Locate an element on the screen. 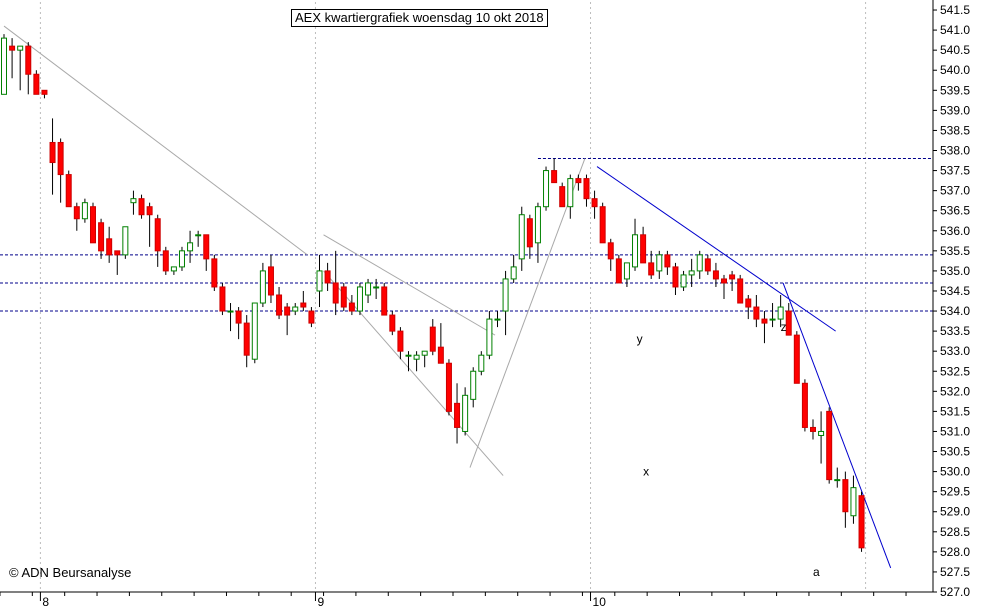  y-tick-label: 541.5 is located at coordinates (955, 10).